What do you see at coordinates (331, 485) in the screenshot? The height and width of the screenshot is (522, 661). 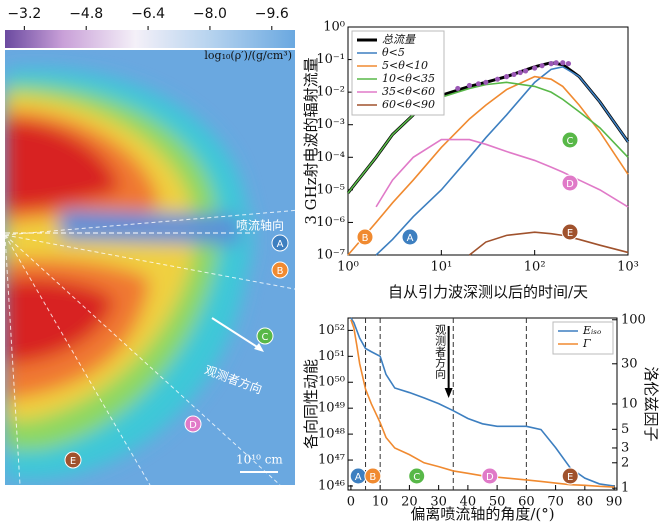 I see `y-tick-label: 10⁴⁶` at bounding box center [331, 485].